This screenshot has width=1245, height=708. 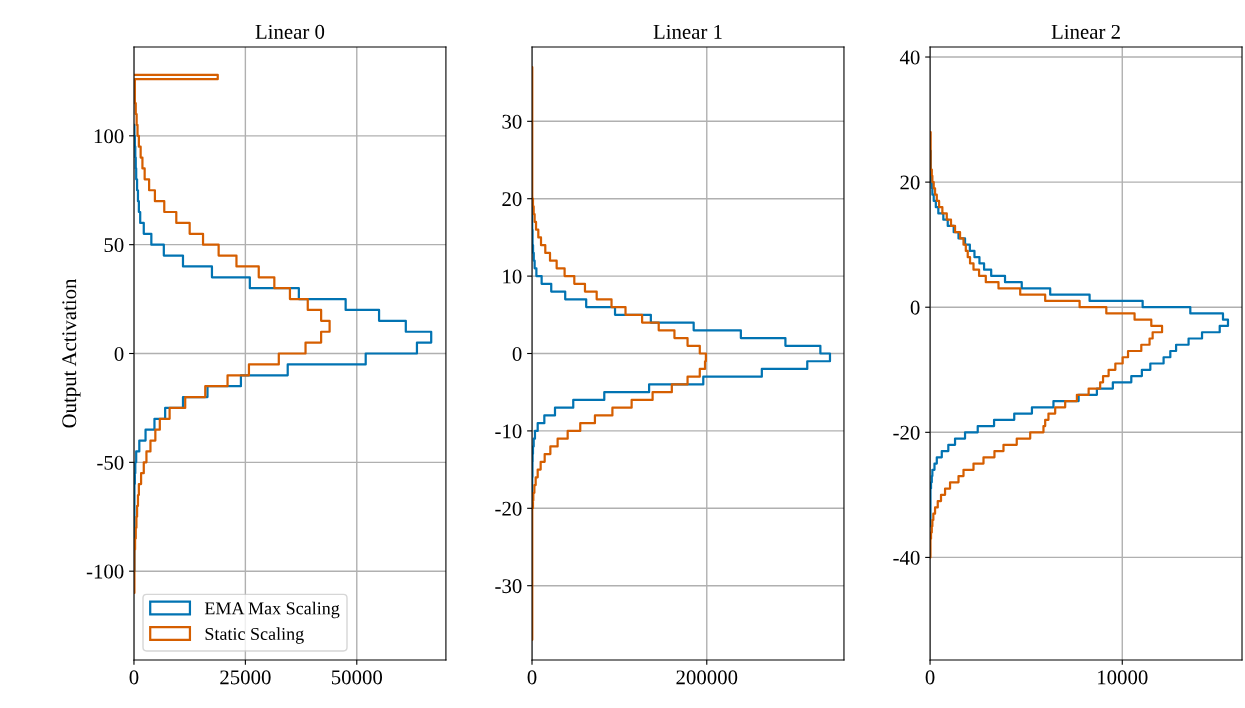 I want to click on legend-label: Static Scaling, so click(x=254, y=635).